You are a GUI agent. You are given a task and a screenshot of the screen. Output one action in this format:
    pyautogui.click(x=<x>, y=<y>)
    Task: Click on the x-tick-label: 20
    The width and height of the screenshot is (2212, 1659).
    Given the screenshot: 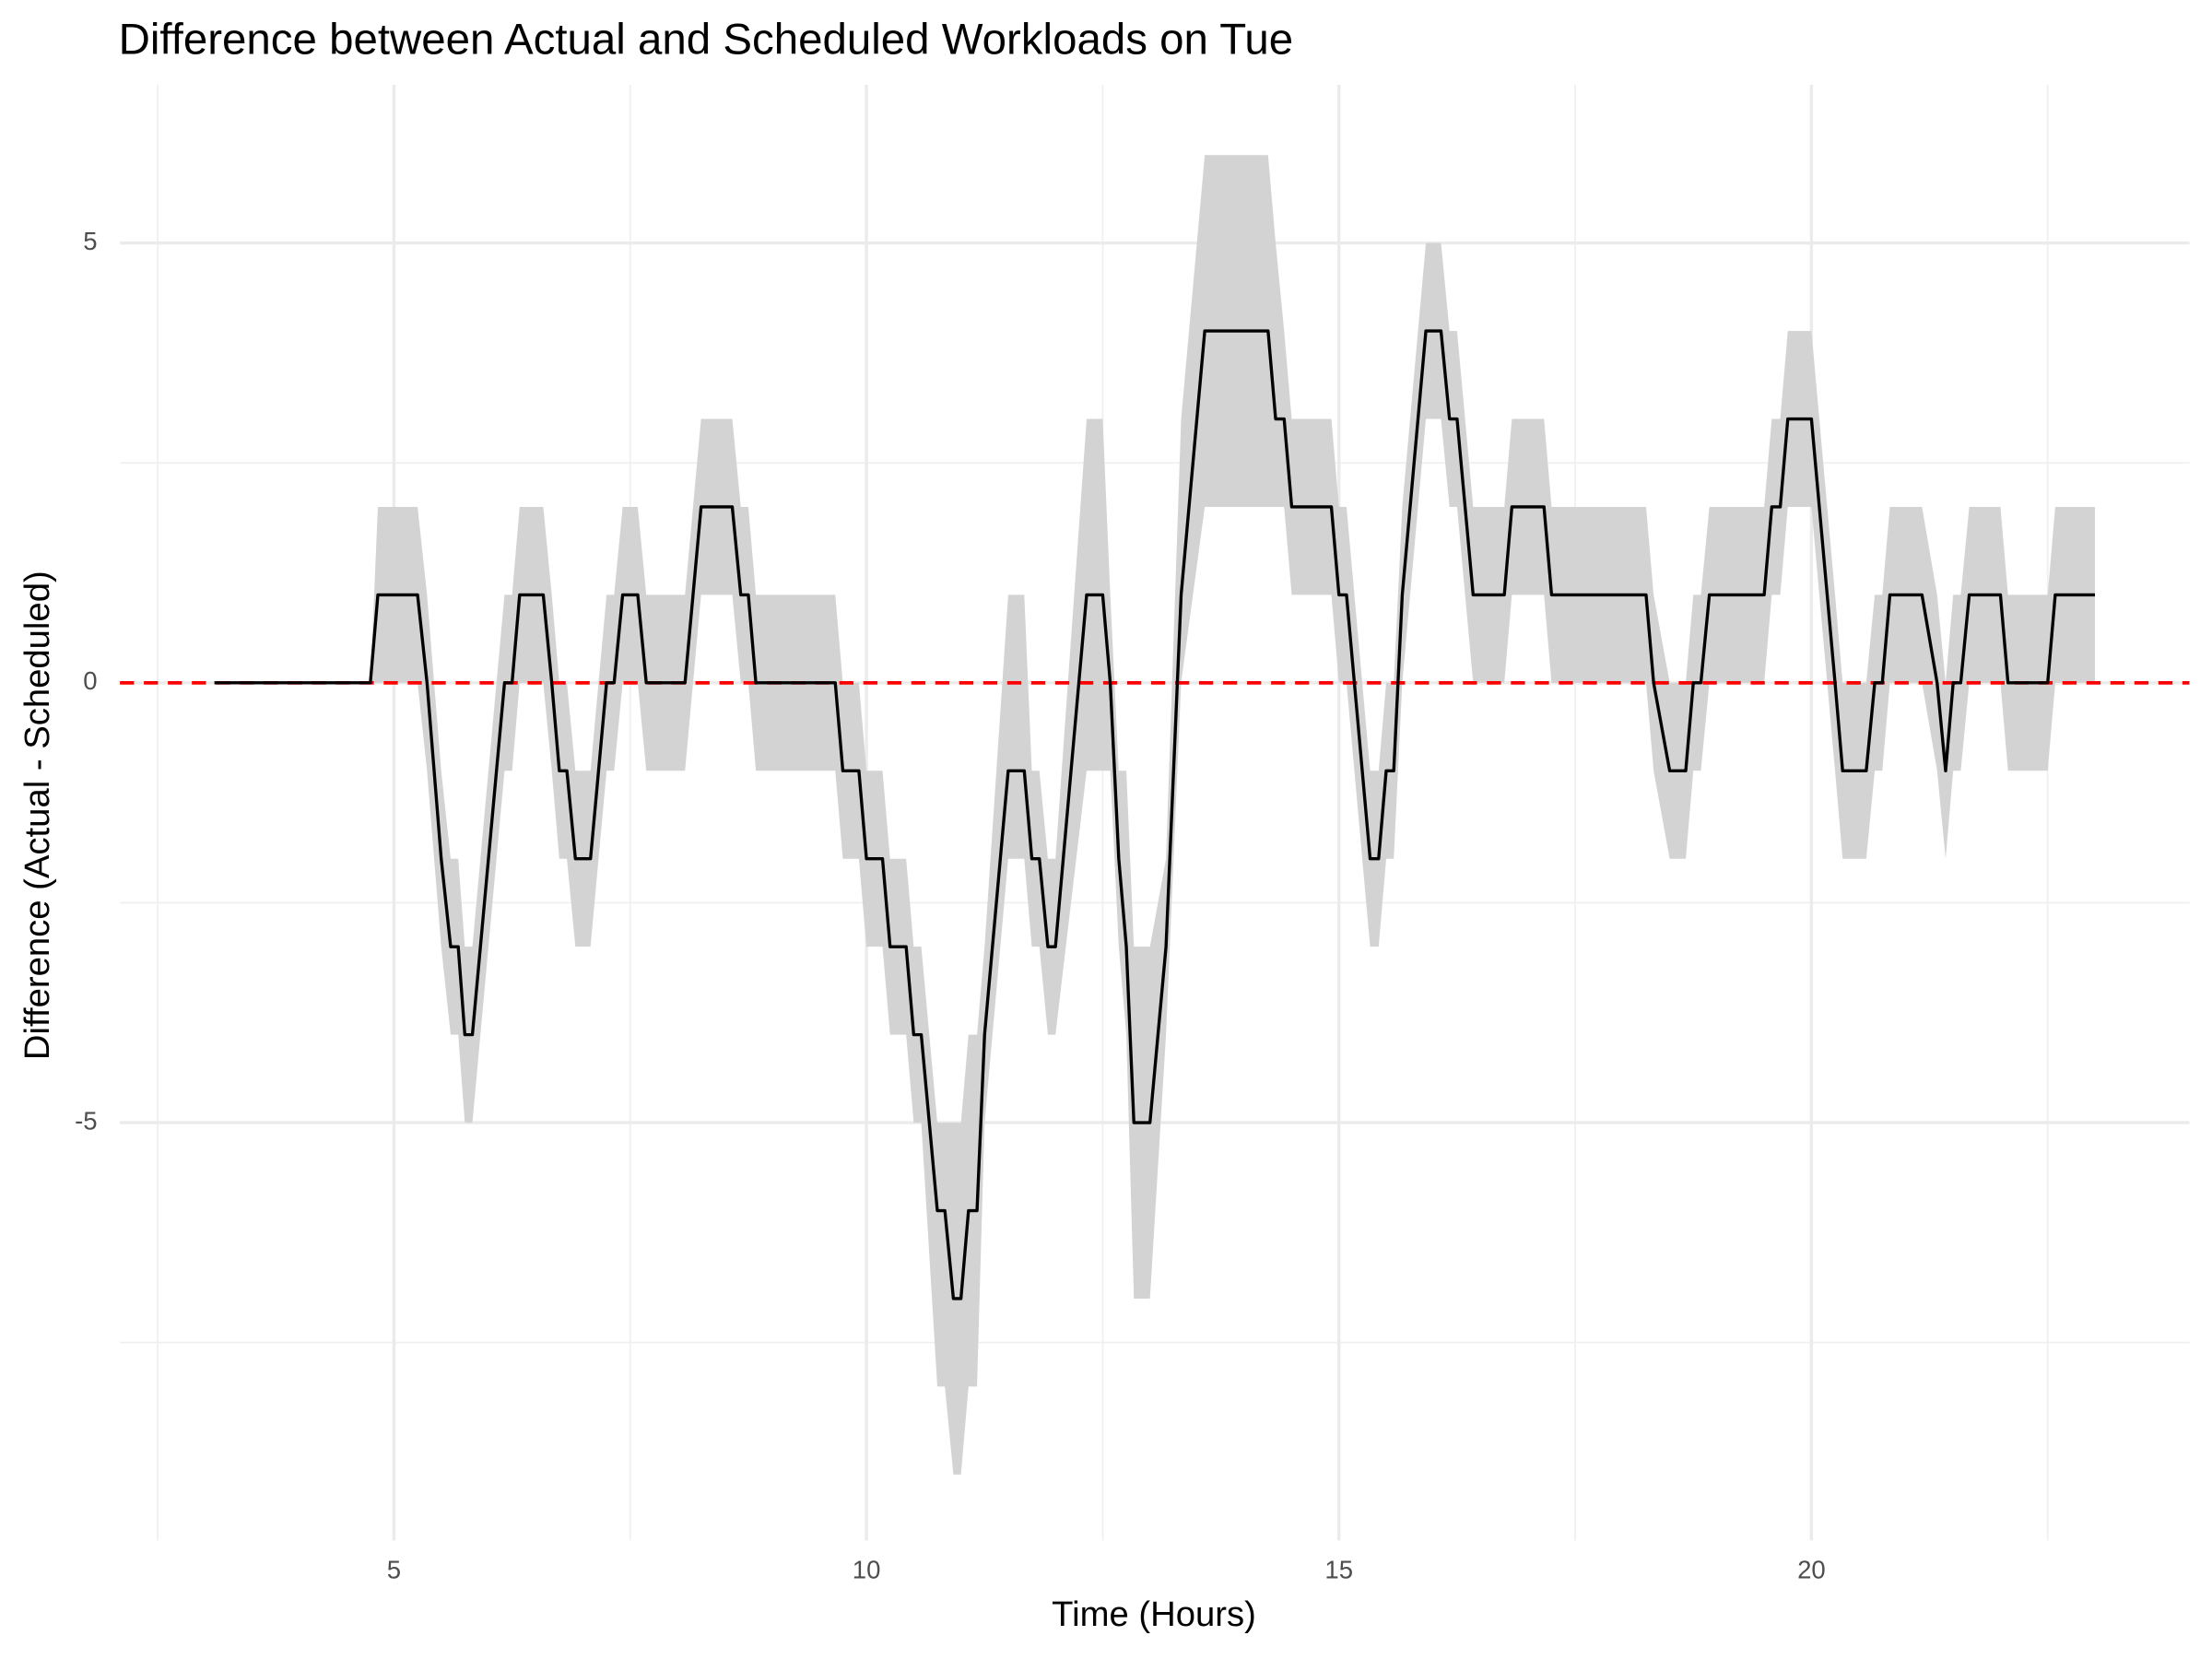 What is the action you would take?
    pyautogui.click(x=1811, y=1569)
    